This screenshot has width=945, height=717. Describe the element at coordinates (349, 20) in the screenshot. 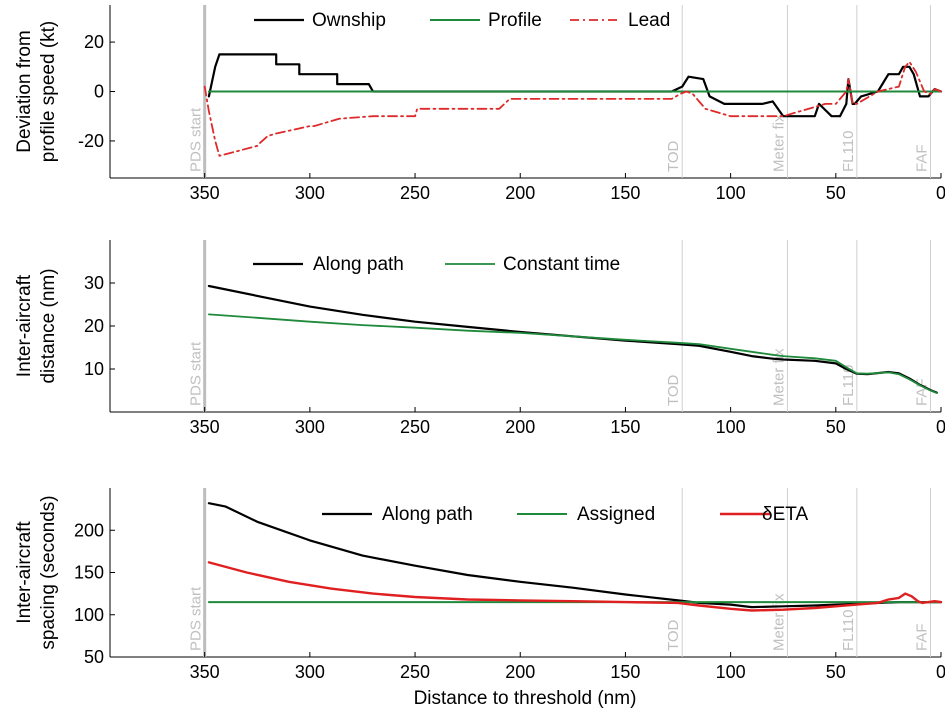

I see `legend-label: Ownship` at that location.